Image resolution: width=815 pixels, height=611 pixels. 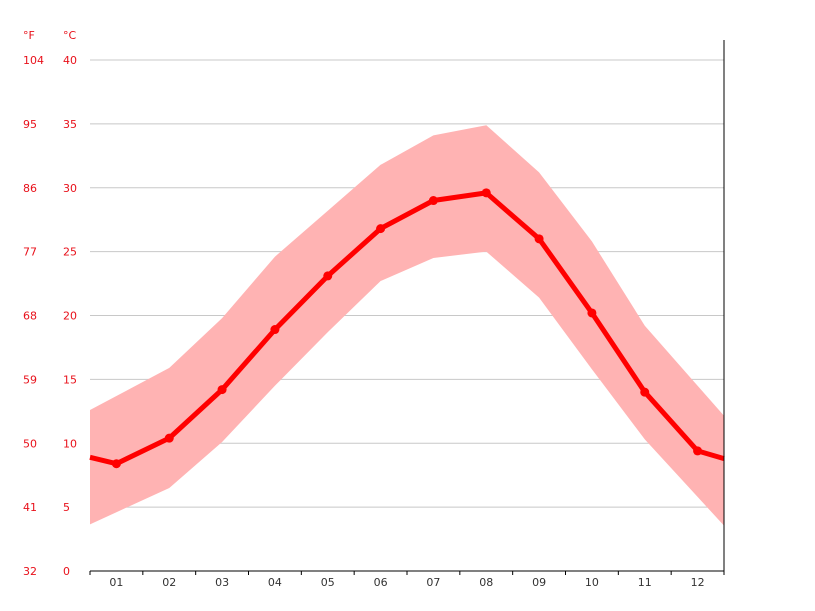 What do you see at coordinates (539, 582) in the screenshot?
I see `x-tick-label: 09` at bounding box center [539, 582].